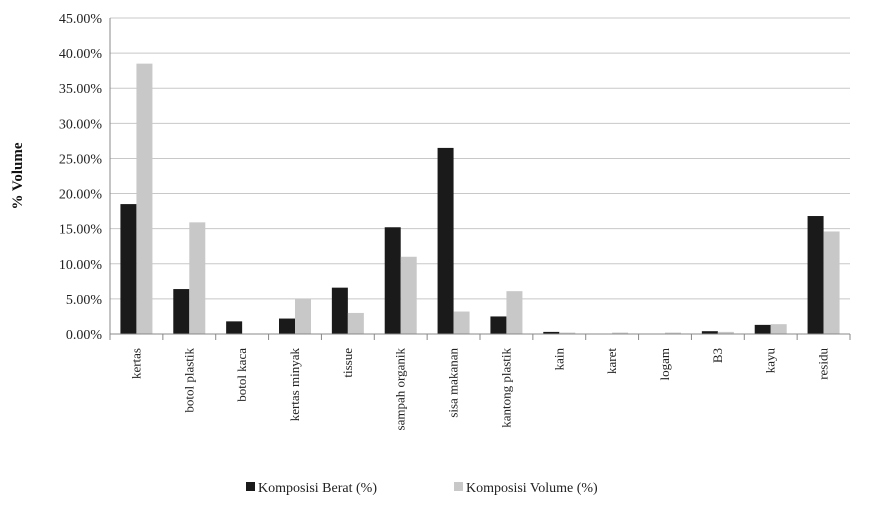 The image size is (885, 511). What do you see at coordinates (558, 359) in the screenshot?
I see `x-tick-label: kain` at bounding box center [558, 359].